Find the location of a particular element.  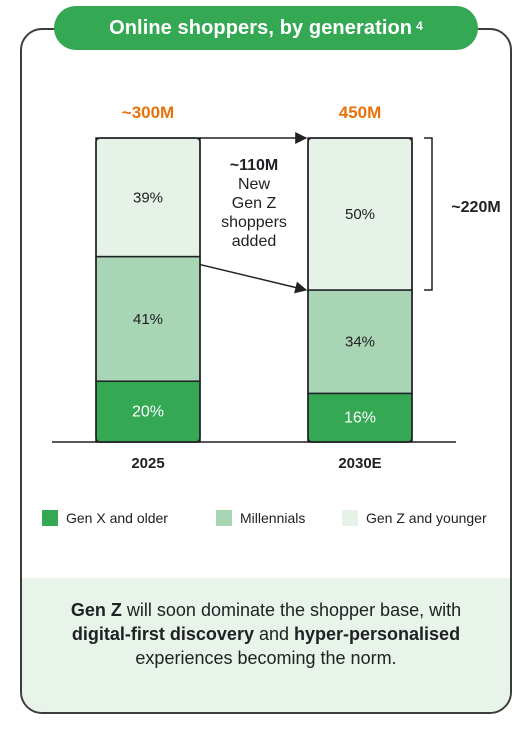

segment-value-label: 41% is located at coordinates (148, 319).